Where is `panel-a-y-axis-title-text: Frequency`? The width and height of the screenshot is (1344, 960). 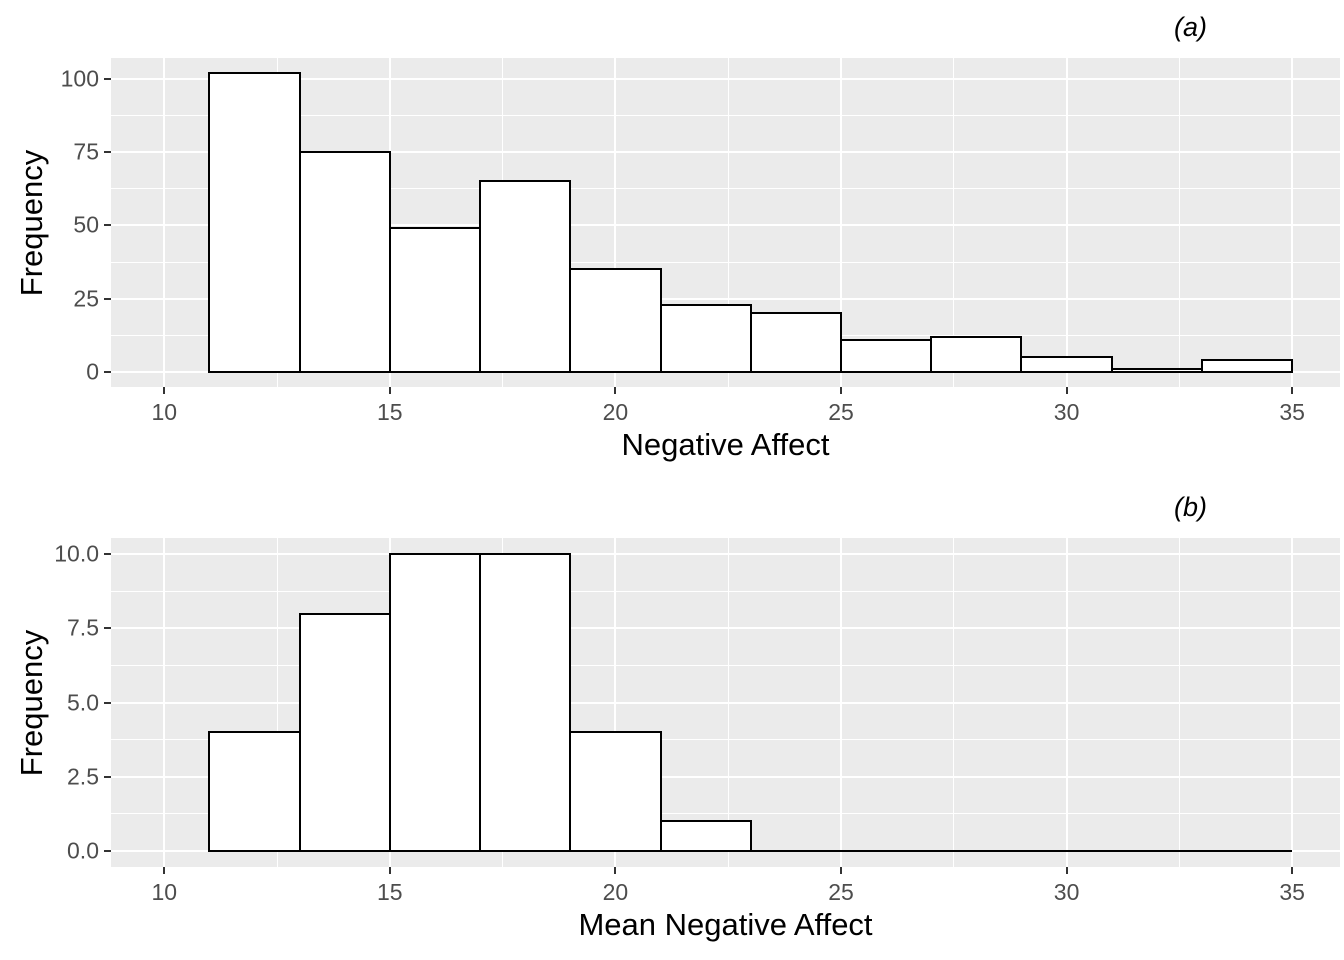 panel-a-y-axis-title-text: Frequency is located at coordinates (31, 222).